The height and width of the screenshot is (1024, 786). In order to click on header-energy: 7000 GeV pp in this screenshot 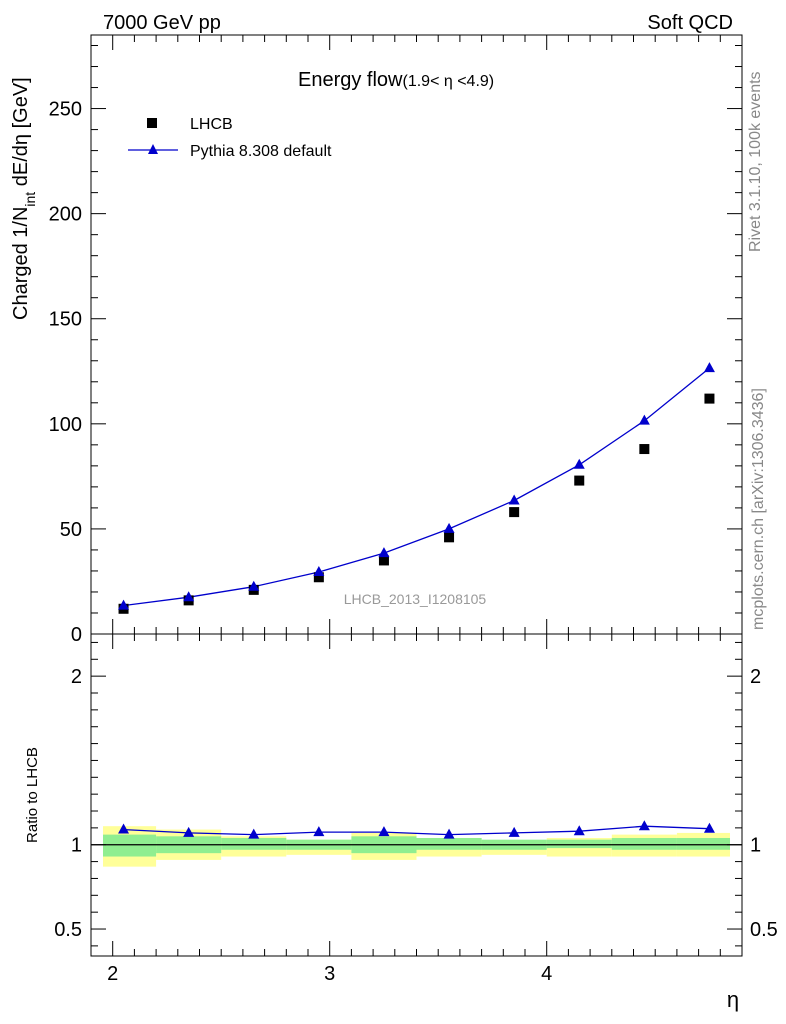, I will do `click(162, 23)`.